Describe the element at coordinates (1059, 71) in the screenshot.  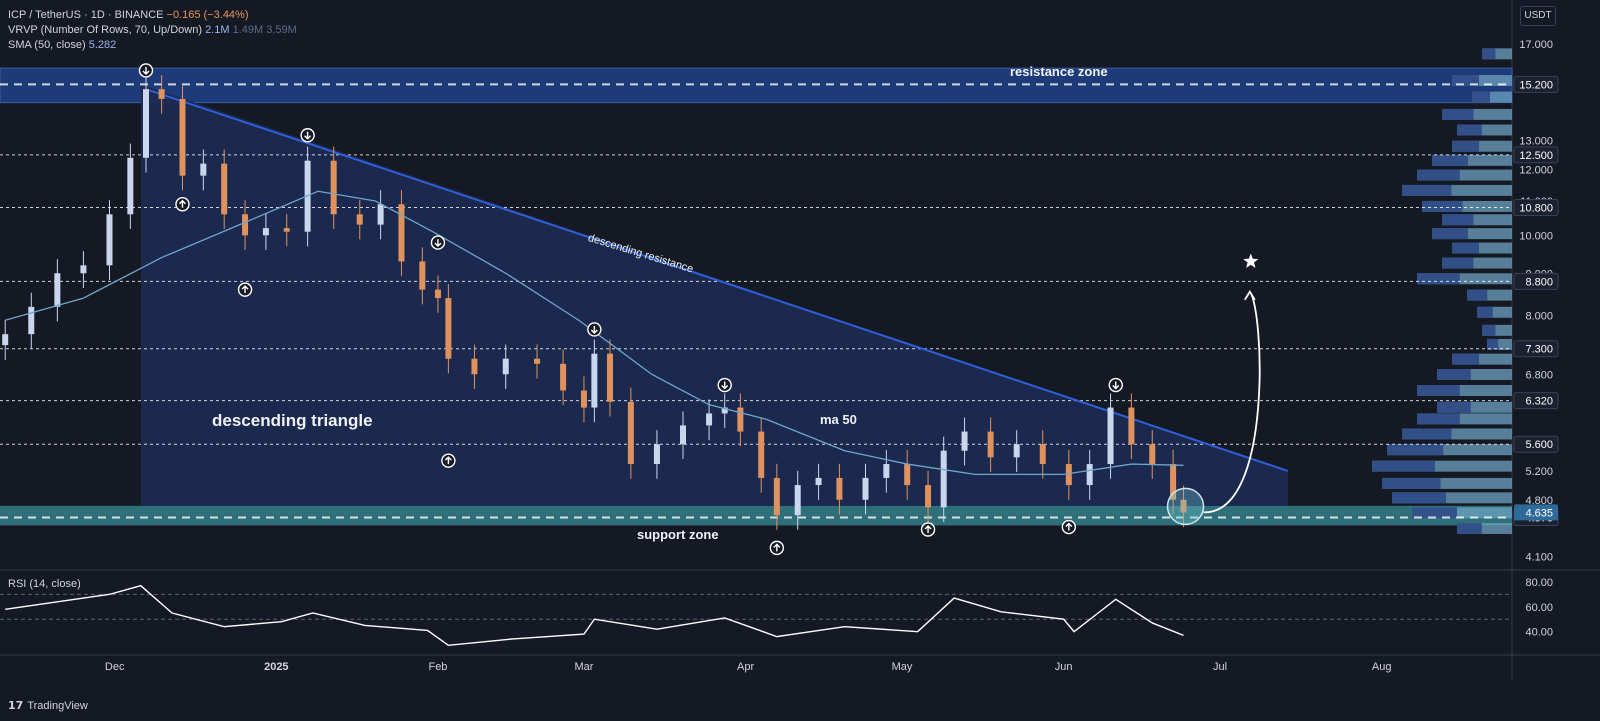
I see `resistance-zone-label: resistance zone` at that location.